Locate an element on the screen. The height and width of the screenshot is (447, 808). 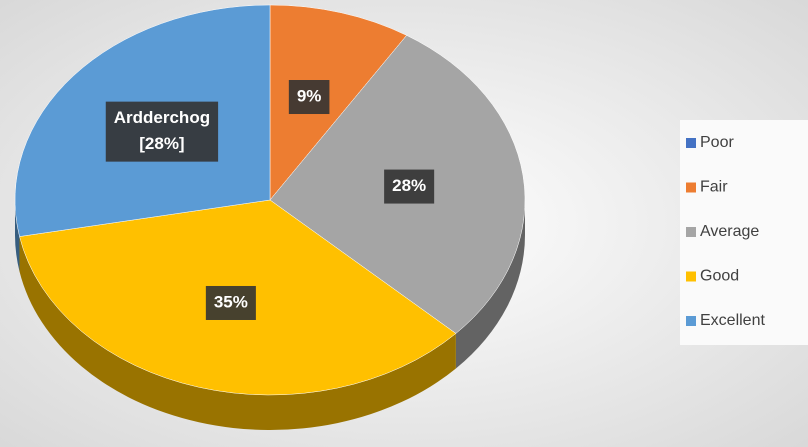
legend-label: Average is located at coordinates (729, 231).